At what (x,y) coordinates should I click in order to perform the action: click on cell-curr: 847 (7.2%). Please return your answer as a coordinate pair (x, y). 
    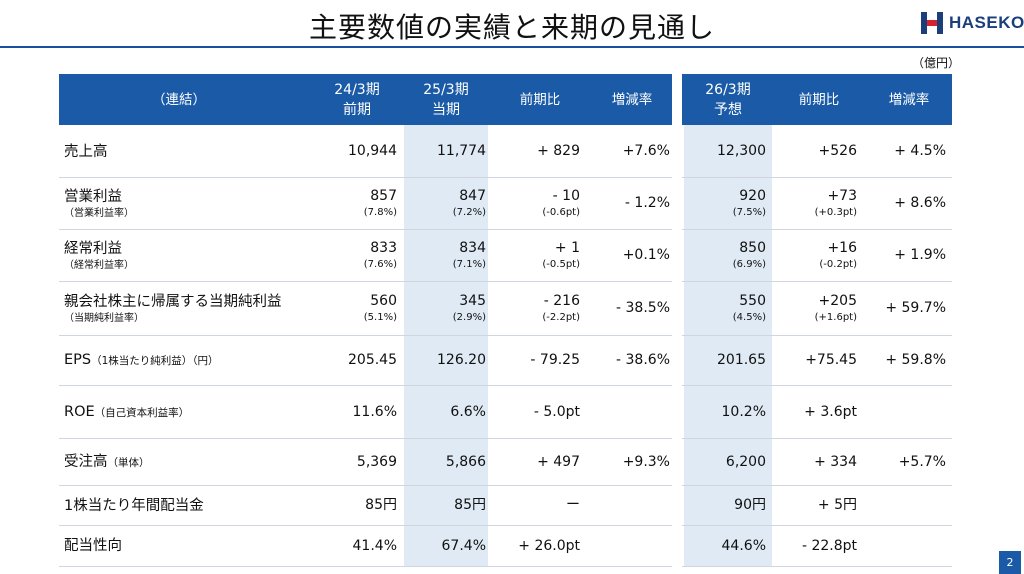
    Looking at the image, I should click on (426, 203).